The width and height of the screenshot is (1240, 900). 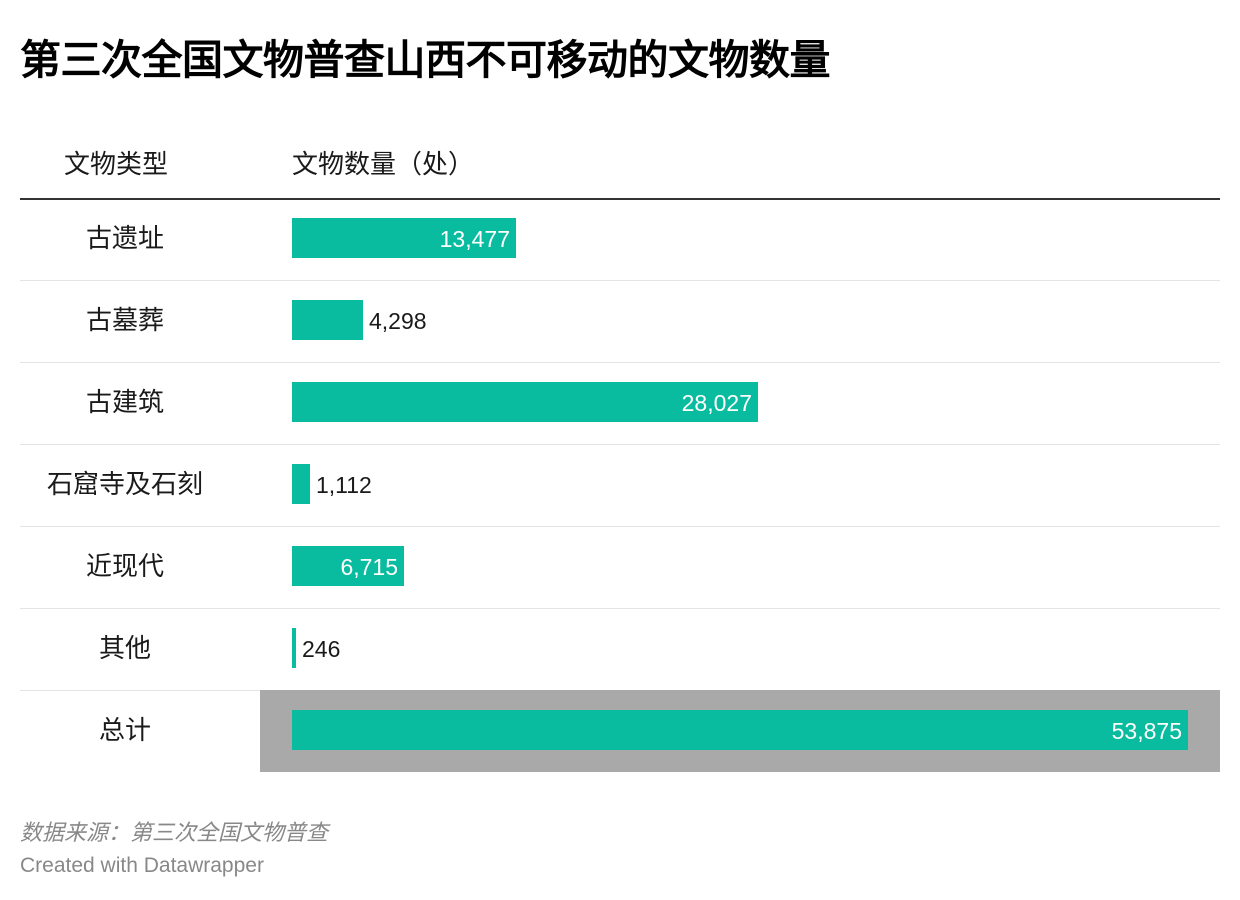 I want to click on category-label: 其他, so click(x=124, y=649).